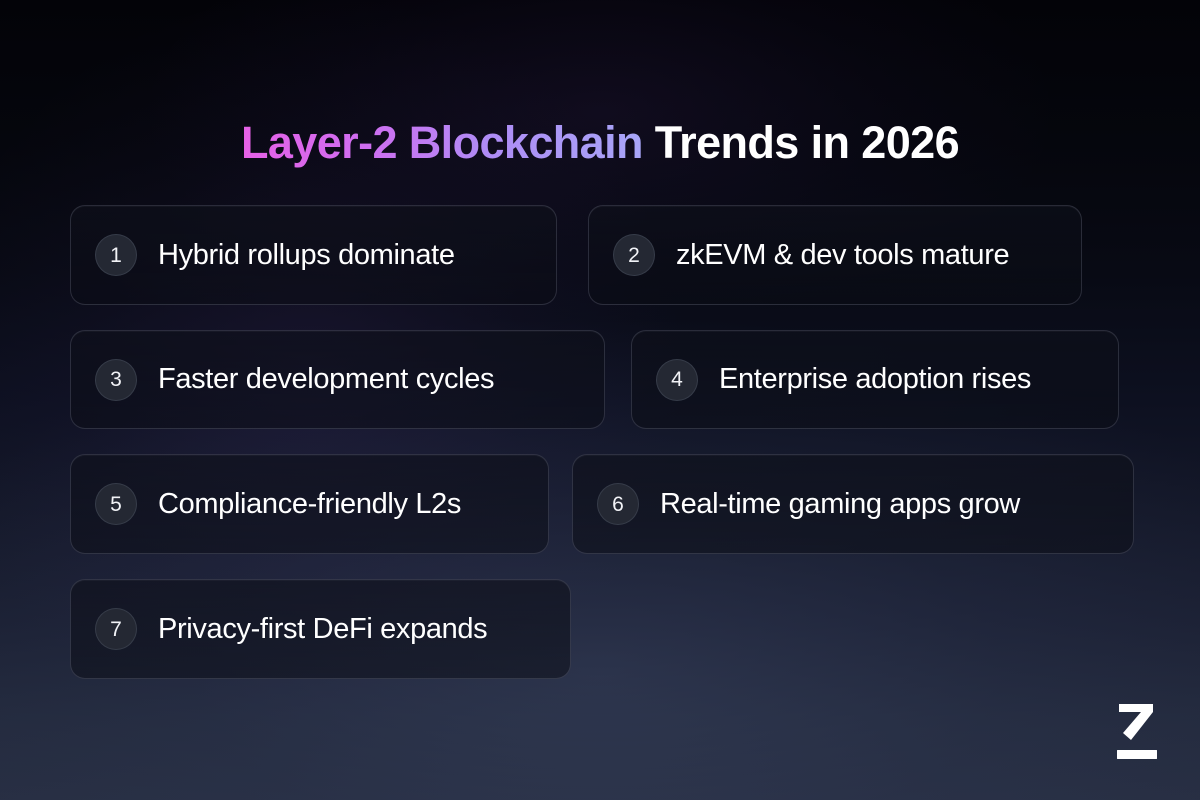 This screenshot has width=1200, height=800. I want to click on trend-label: Hybrid rollups dominate, so click(306, 254).